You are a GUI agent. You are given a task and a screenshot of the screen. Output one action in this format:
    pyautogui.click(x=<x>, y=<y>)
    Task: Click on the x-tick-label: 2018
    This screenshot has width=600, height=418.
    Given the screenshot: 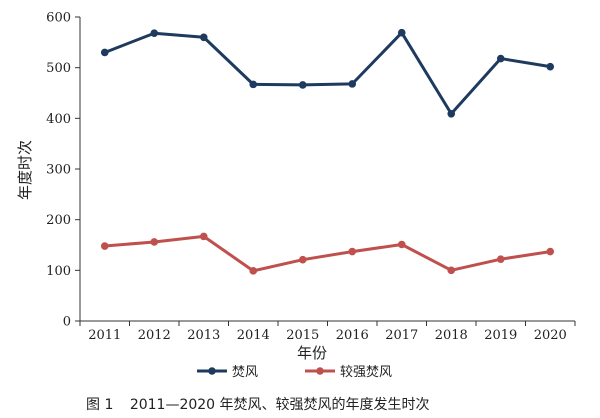 What is the action you would take?
    pyautogui.click(x=451, y=335)
    